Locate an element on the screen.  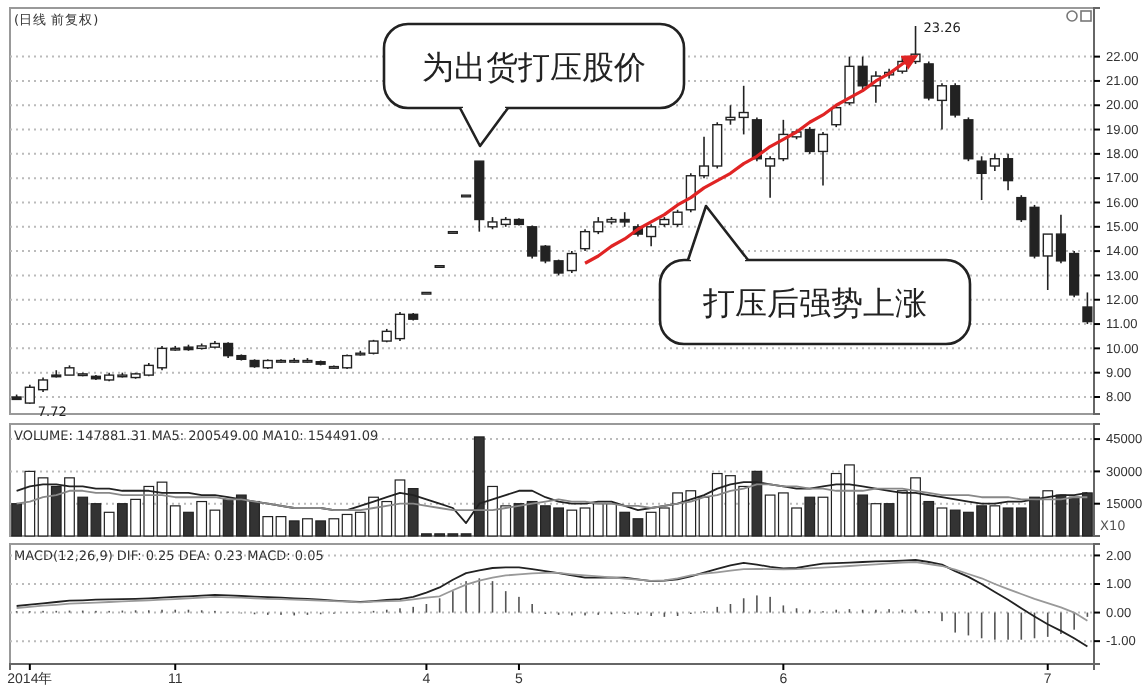
candlestick is located at coordinates (968, 139).